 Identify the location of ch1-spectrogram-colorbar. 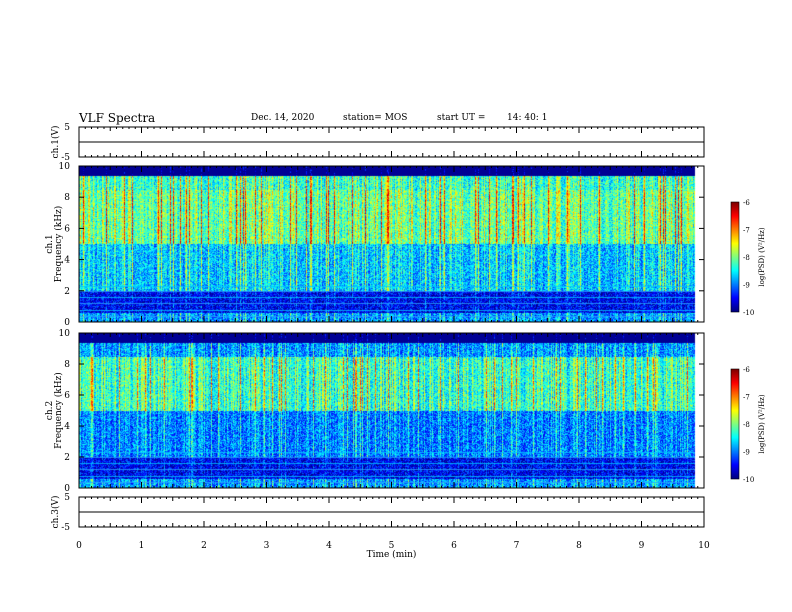
(735, 257).